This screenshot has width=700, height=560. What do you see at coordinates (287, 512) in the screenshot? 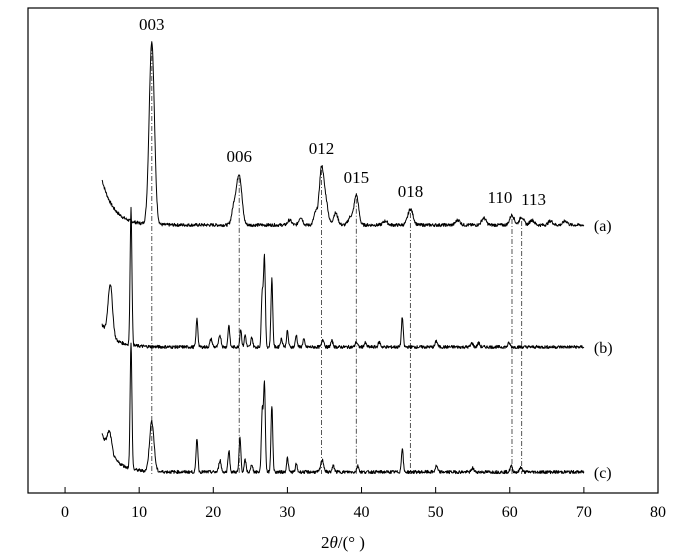
I see `x-tick-label: 30` at bounding box center [287, 512].